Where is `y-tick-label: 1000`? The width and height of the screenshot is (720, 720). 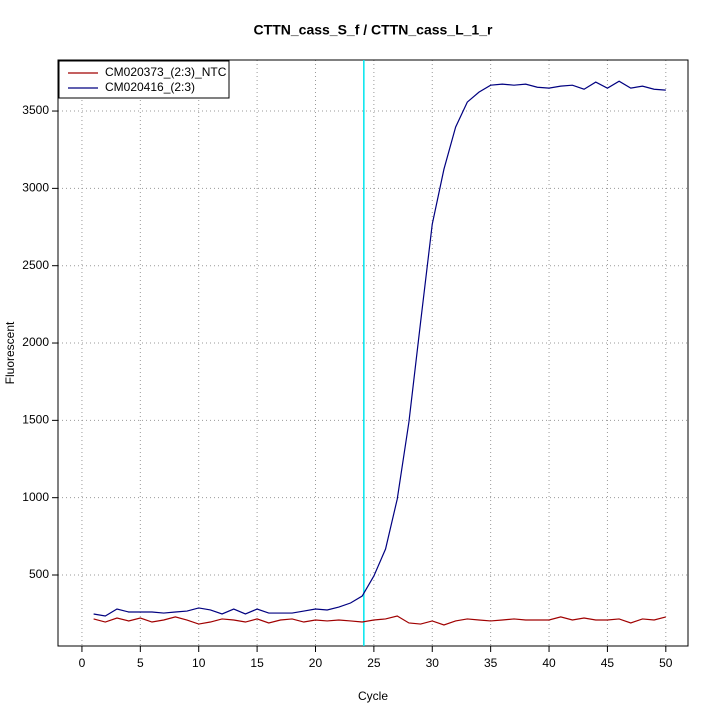 y-tick-label: 1000 is located at coordinates (35, 497).